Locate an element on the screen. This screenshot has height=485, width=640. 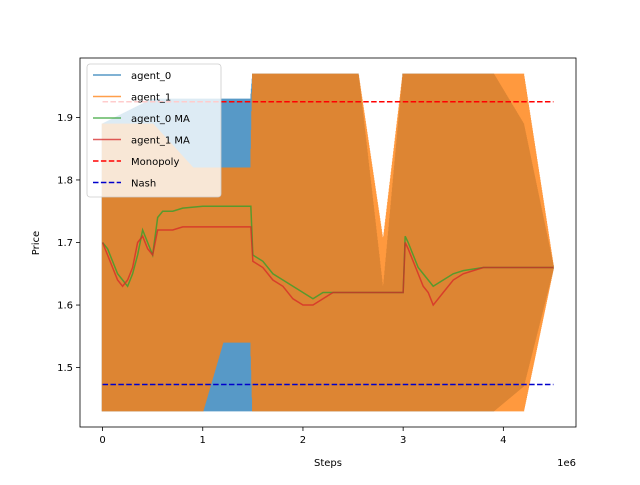
series-agent-0-ma is located at coordinates (327, 252).